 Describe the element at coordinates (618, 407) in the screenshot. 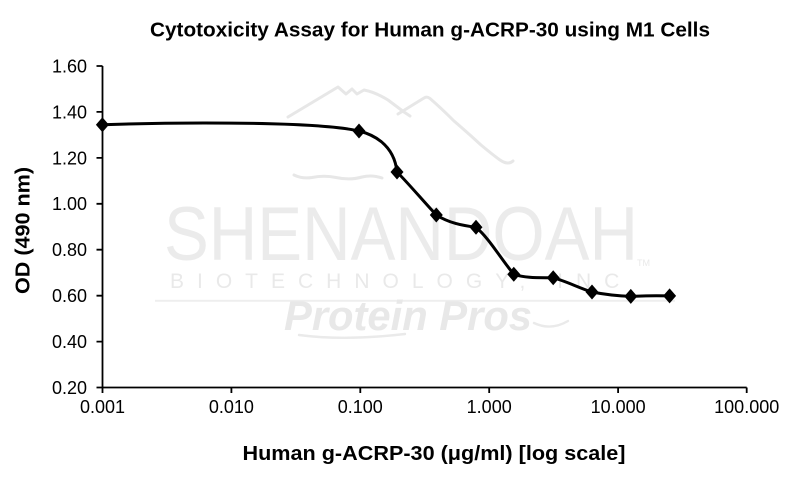

I see `svg-text: 10.000` at that location.